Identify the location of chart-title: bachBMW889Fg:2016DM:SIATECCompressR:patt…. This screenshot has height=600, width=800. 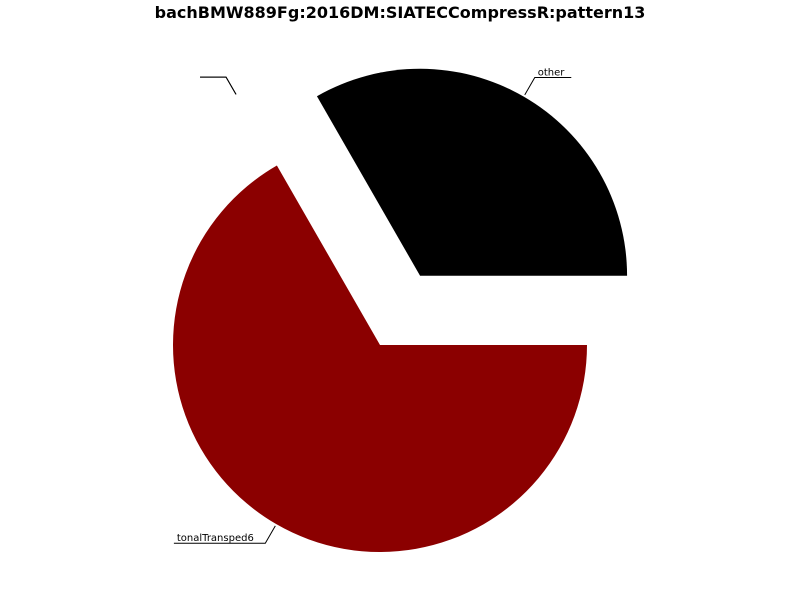
(400, 12).